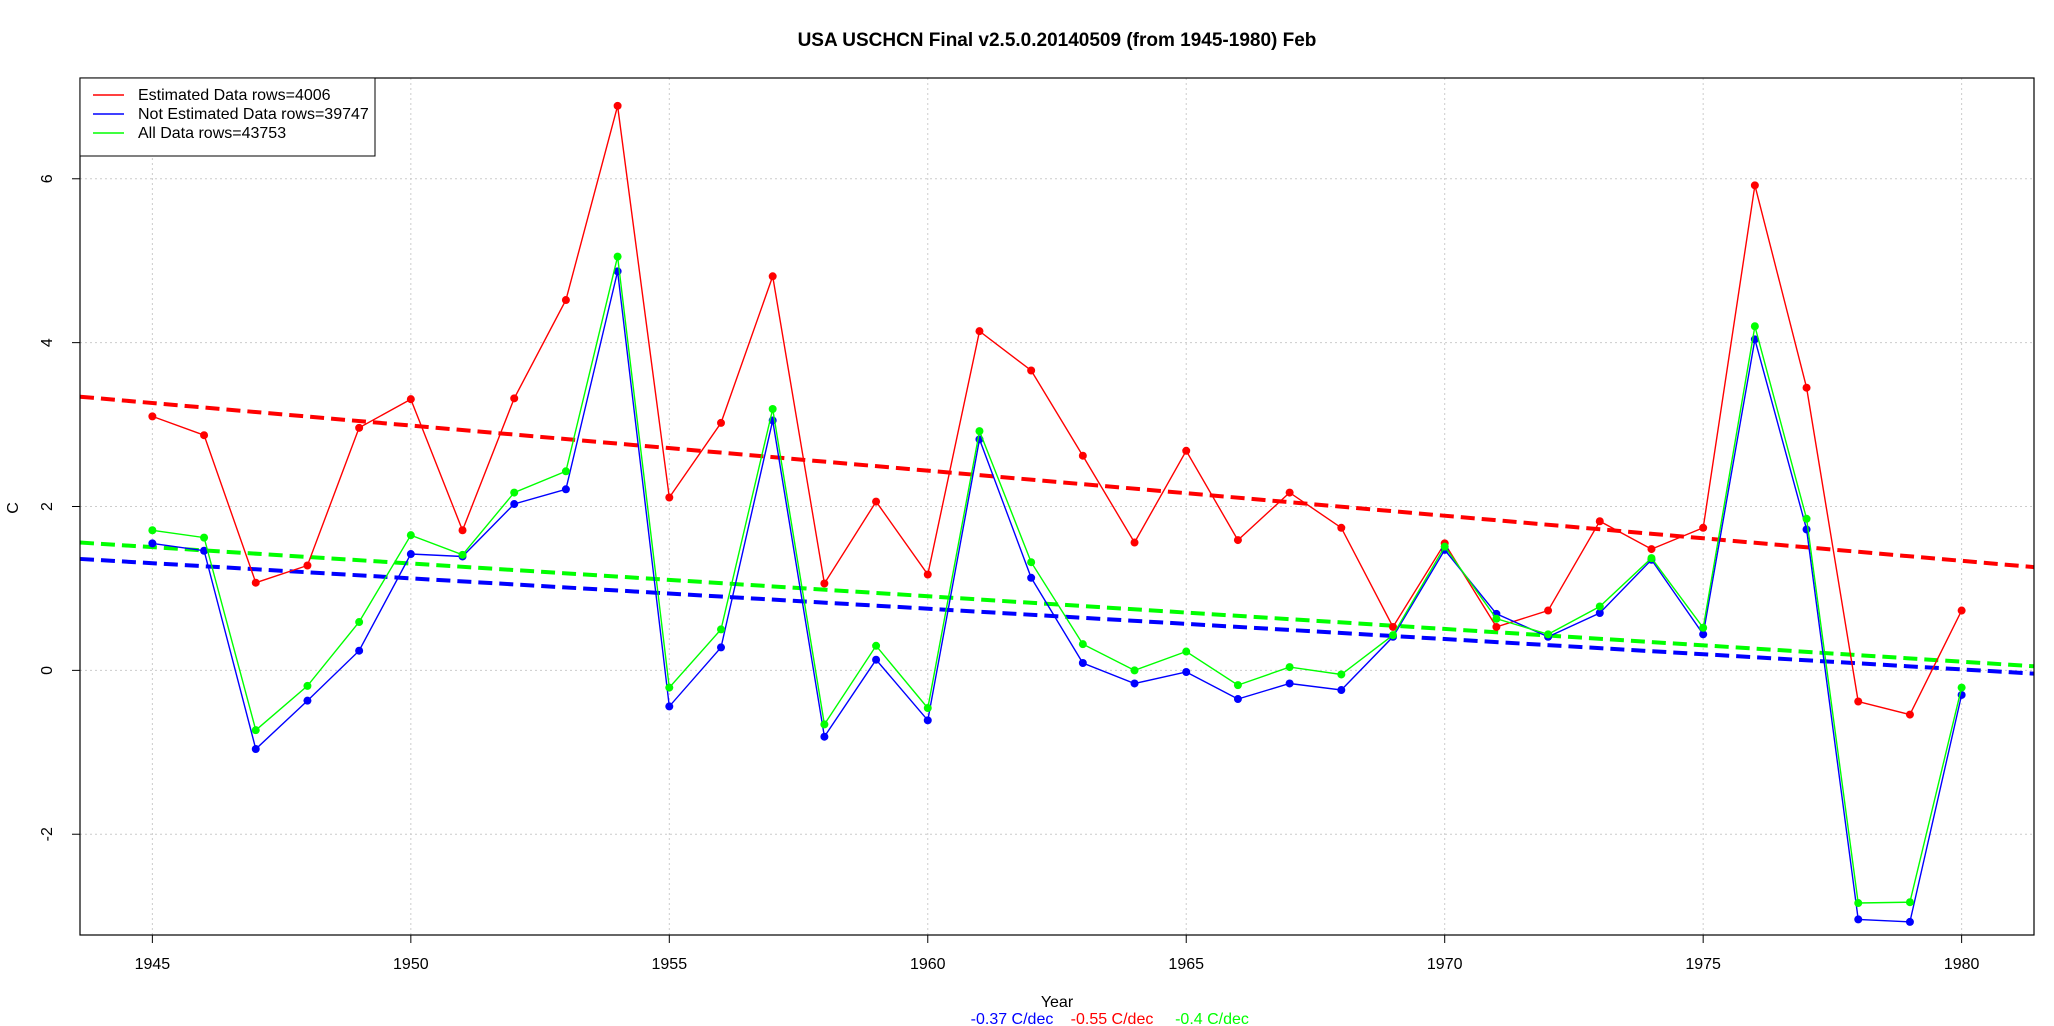 This screenshot has height=1026, width=2054. What do you see at coordinates (1703, 964) in the screenshot?
I see `x-tick-label: 1975` at bounding box center [1703, 964].